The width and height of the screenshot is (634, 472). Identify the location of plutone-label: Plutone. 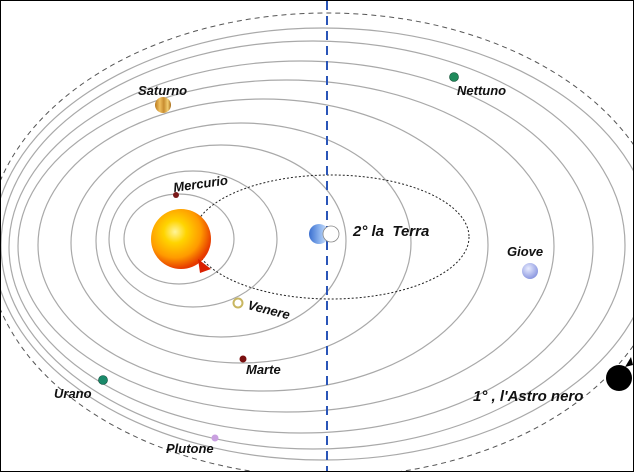
(190, 448).